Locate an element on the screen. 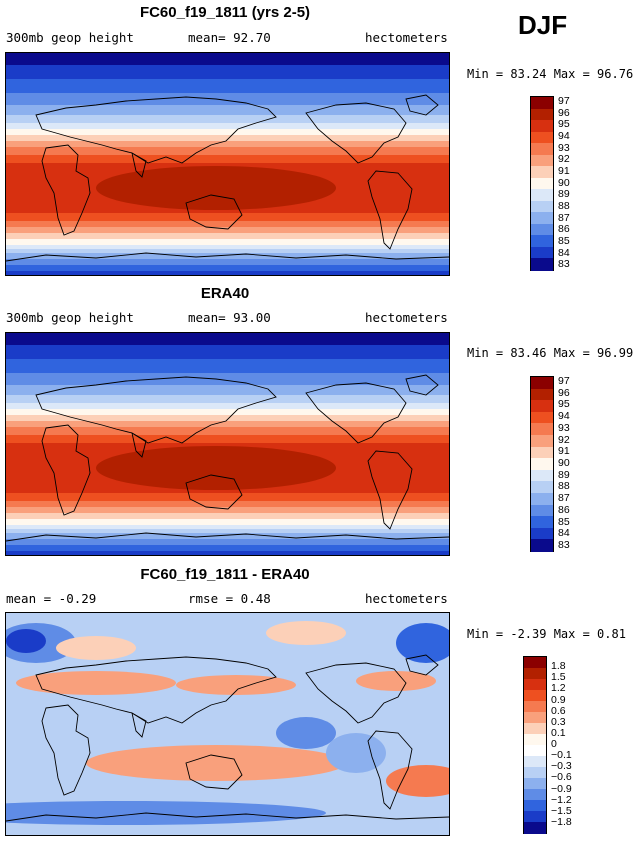 The width and height of the screenshot is (644, 842). panel-3-units: hectometers is located at coordinates (406, 598).